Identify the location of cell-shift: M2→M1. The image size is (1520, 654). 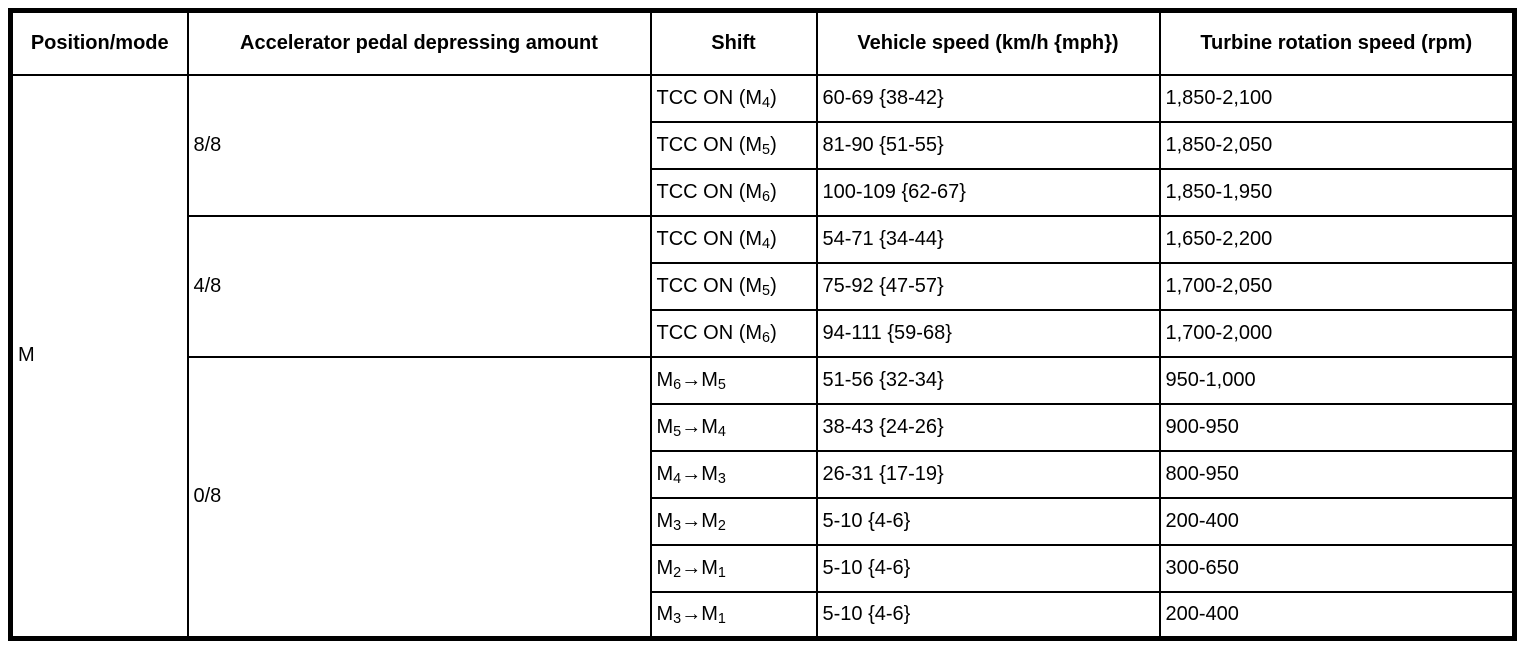
(733, 568).